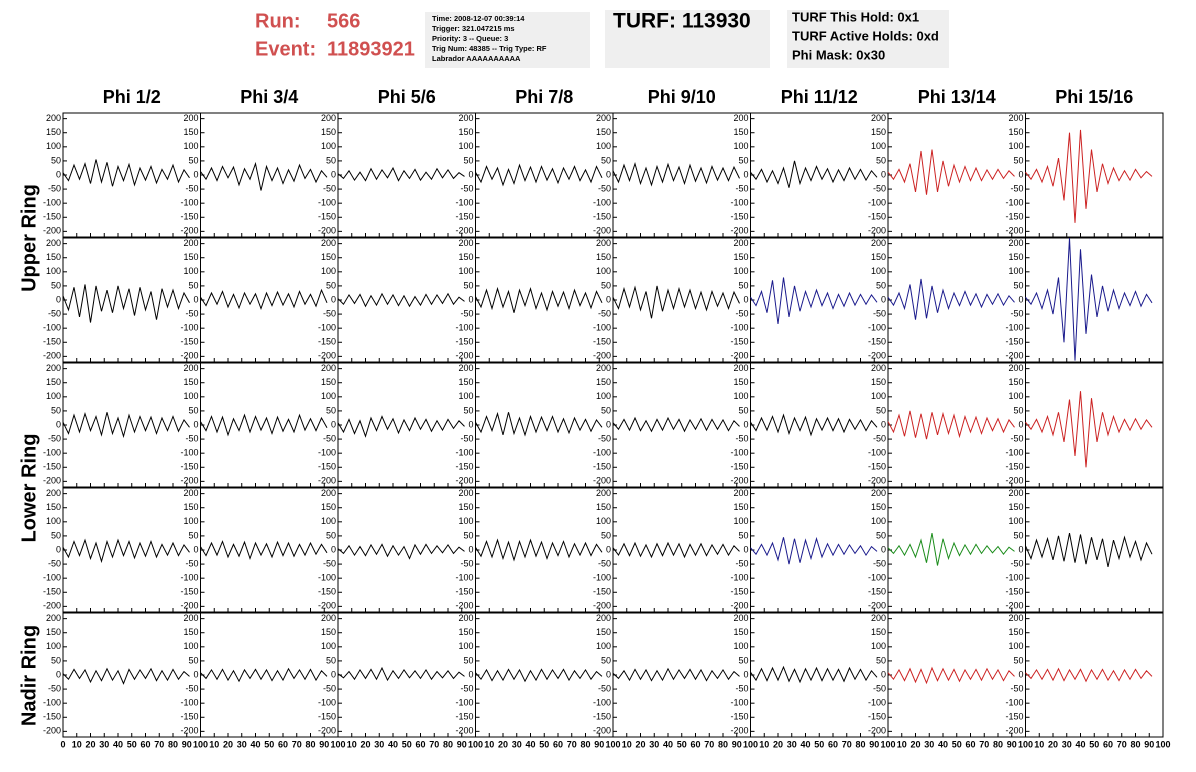  What do you see at coordinates (847, 744) in the screenshot?
I see `x-tick-label: 70` at bounding box center [847, 744].